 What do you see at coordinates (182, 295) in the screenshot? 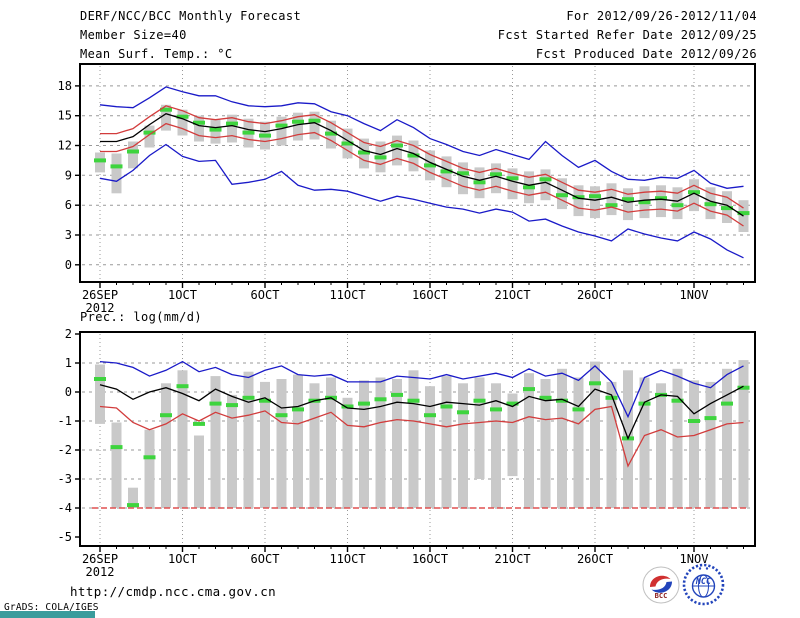
I see `temperature-x-tick-label: 1OCT` at bounding box center [182, 295].